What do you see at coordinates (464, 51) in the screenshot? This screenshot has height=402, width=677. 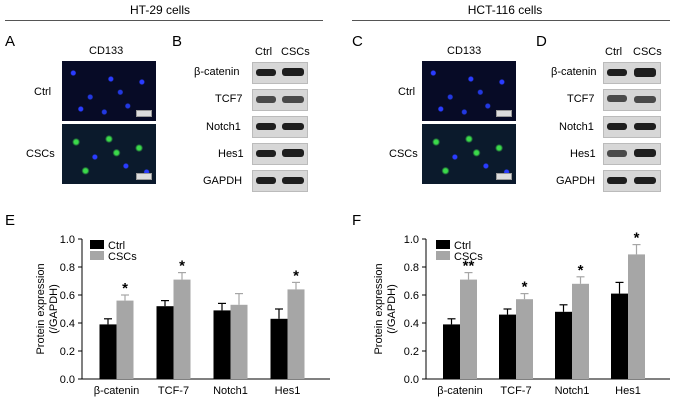 I see `stain-label-c: CD133` at bounding box center [464, 51].